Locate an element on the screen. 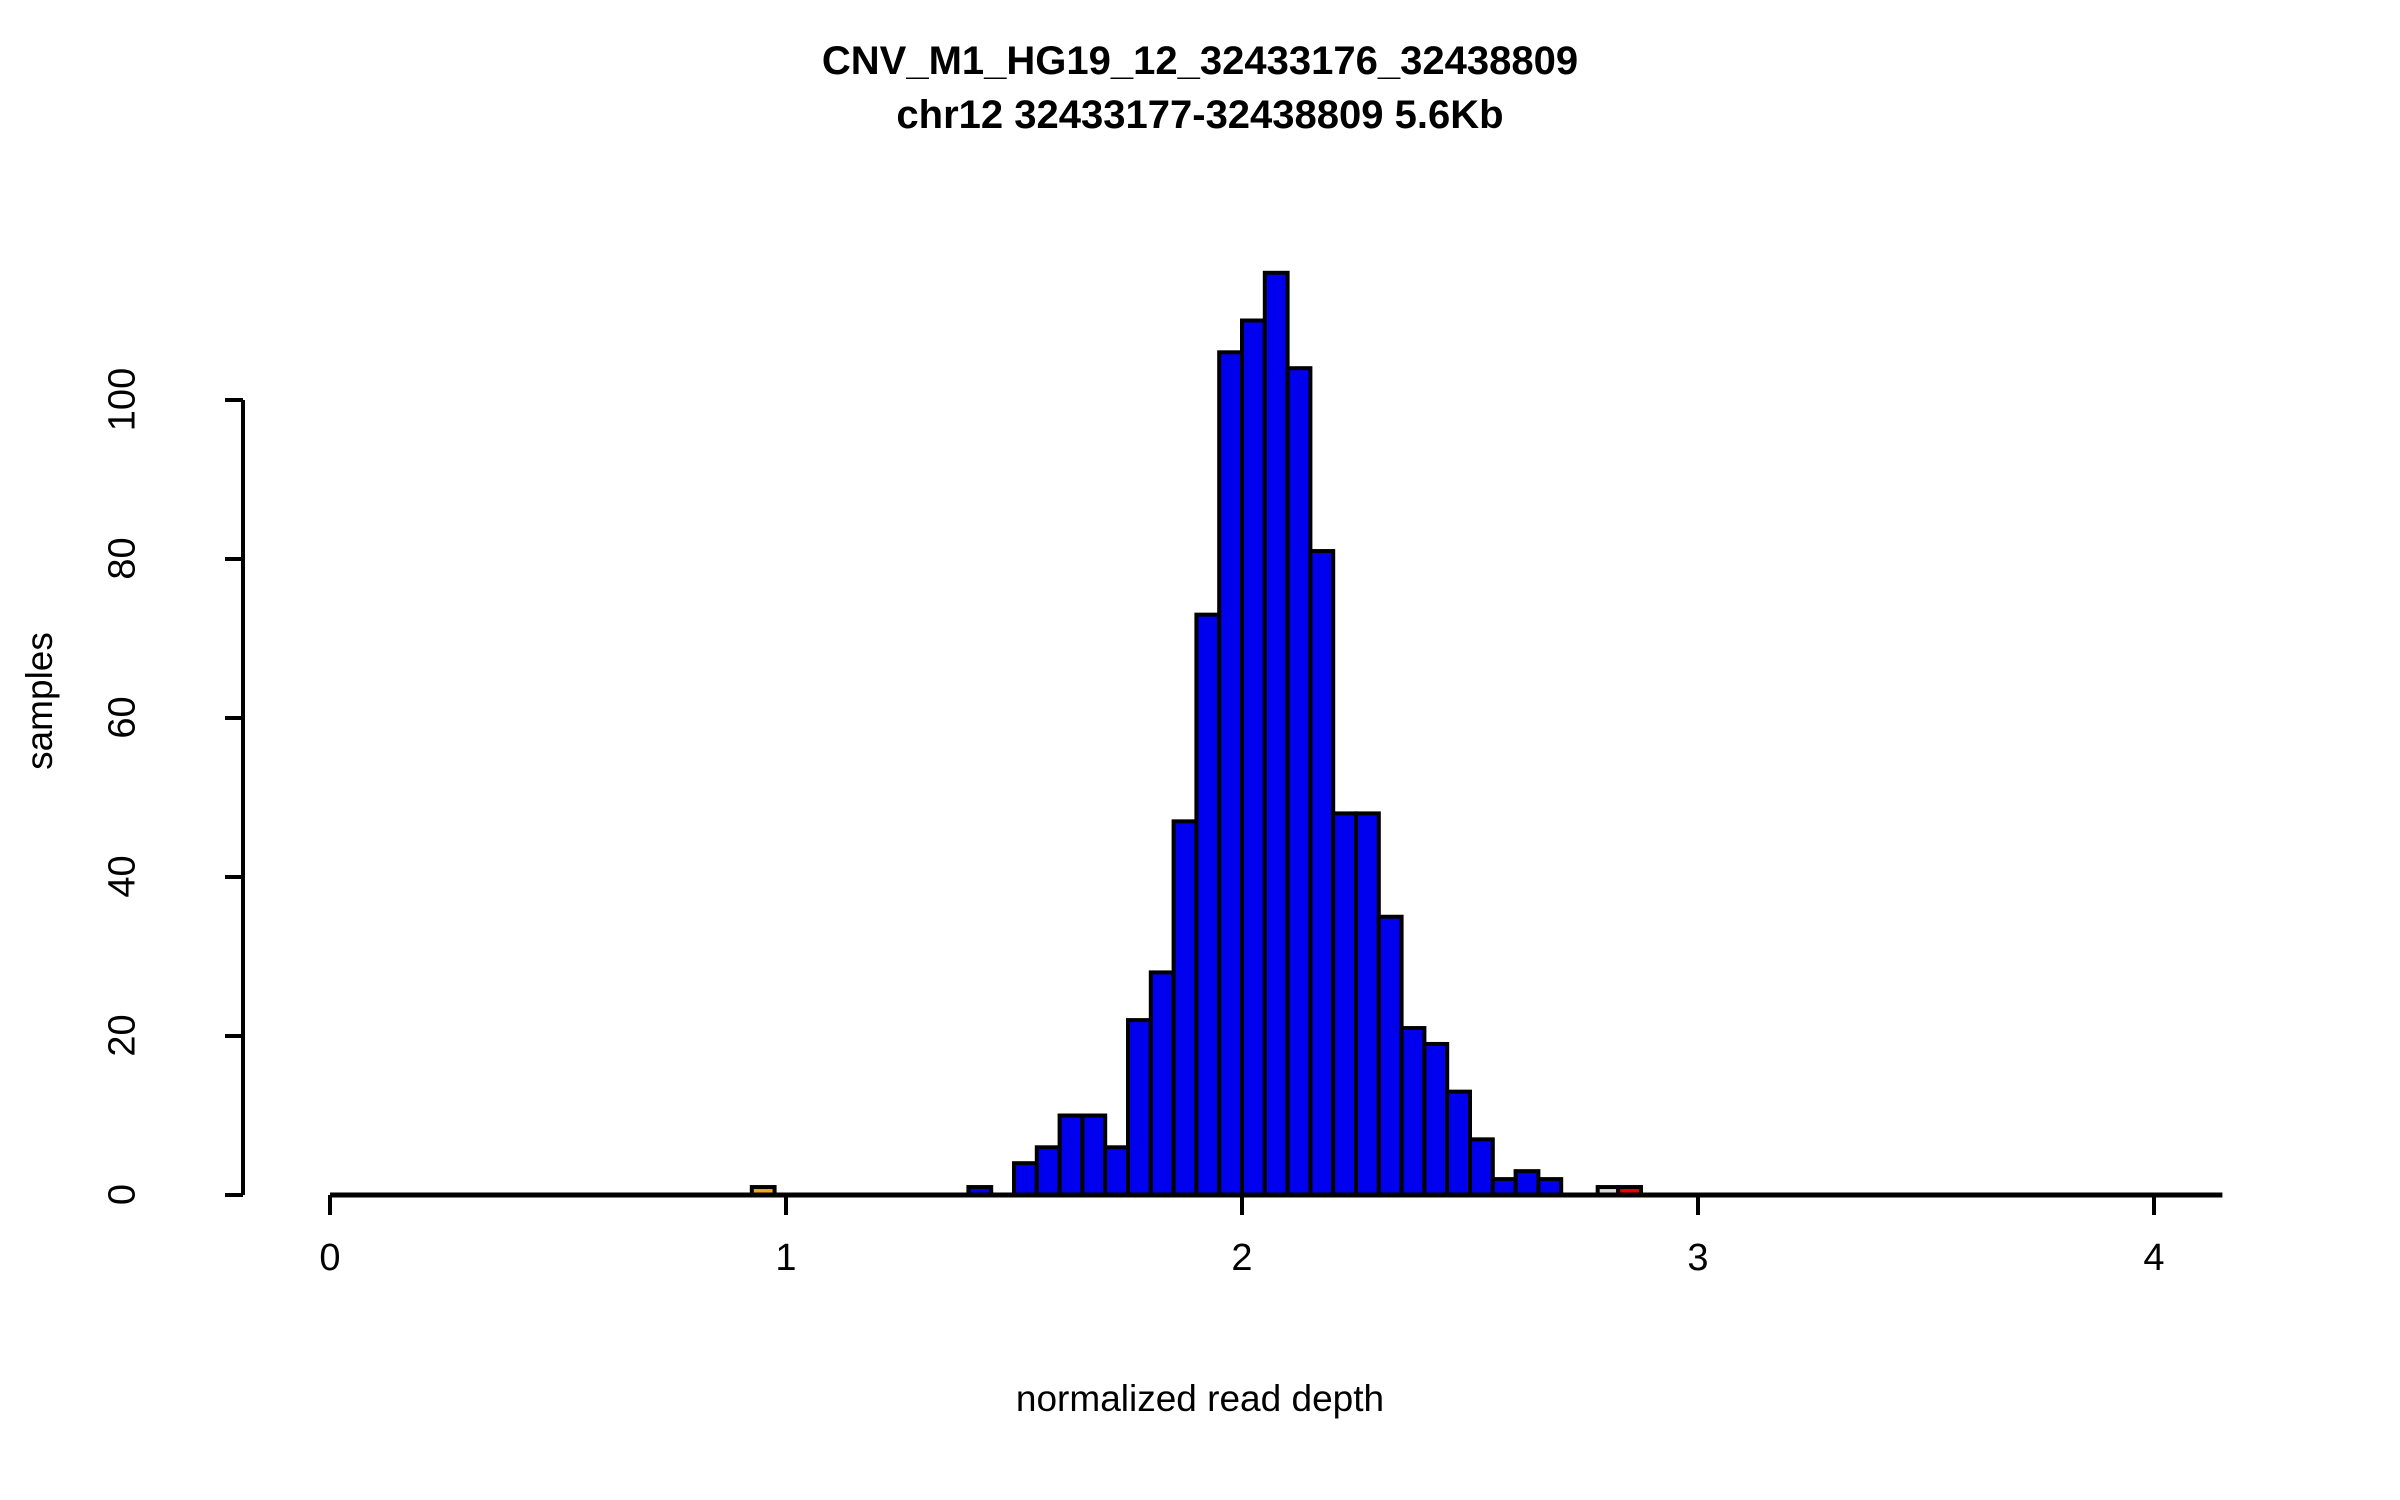 The height and width of the screenshot is (1500, 2400). y-tick-label: 0 is located at coordinates (122, 1194).